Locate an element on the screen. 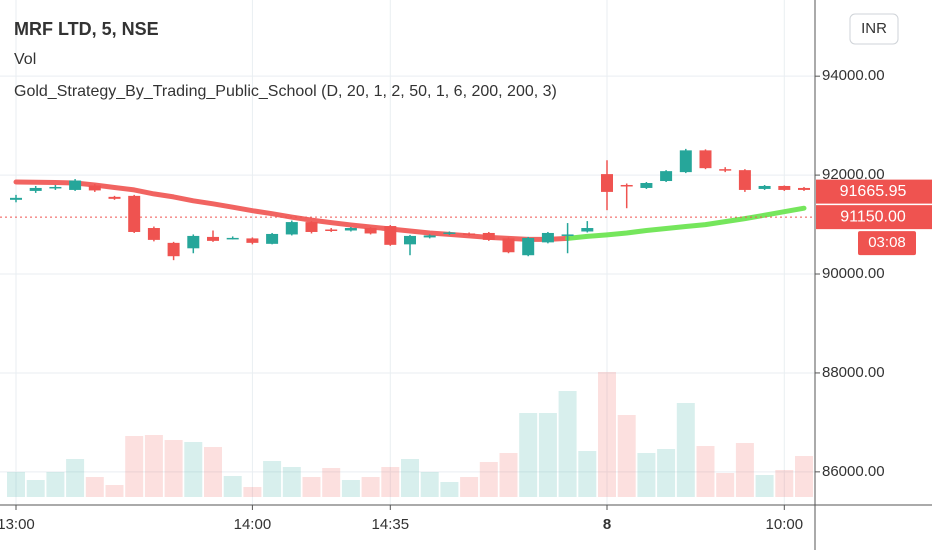 The width and height of the screenshot is (932, 550). countdown-box is located at coordinates (887, 243).